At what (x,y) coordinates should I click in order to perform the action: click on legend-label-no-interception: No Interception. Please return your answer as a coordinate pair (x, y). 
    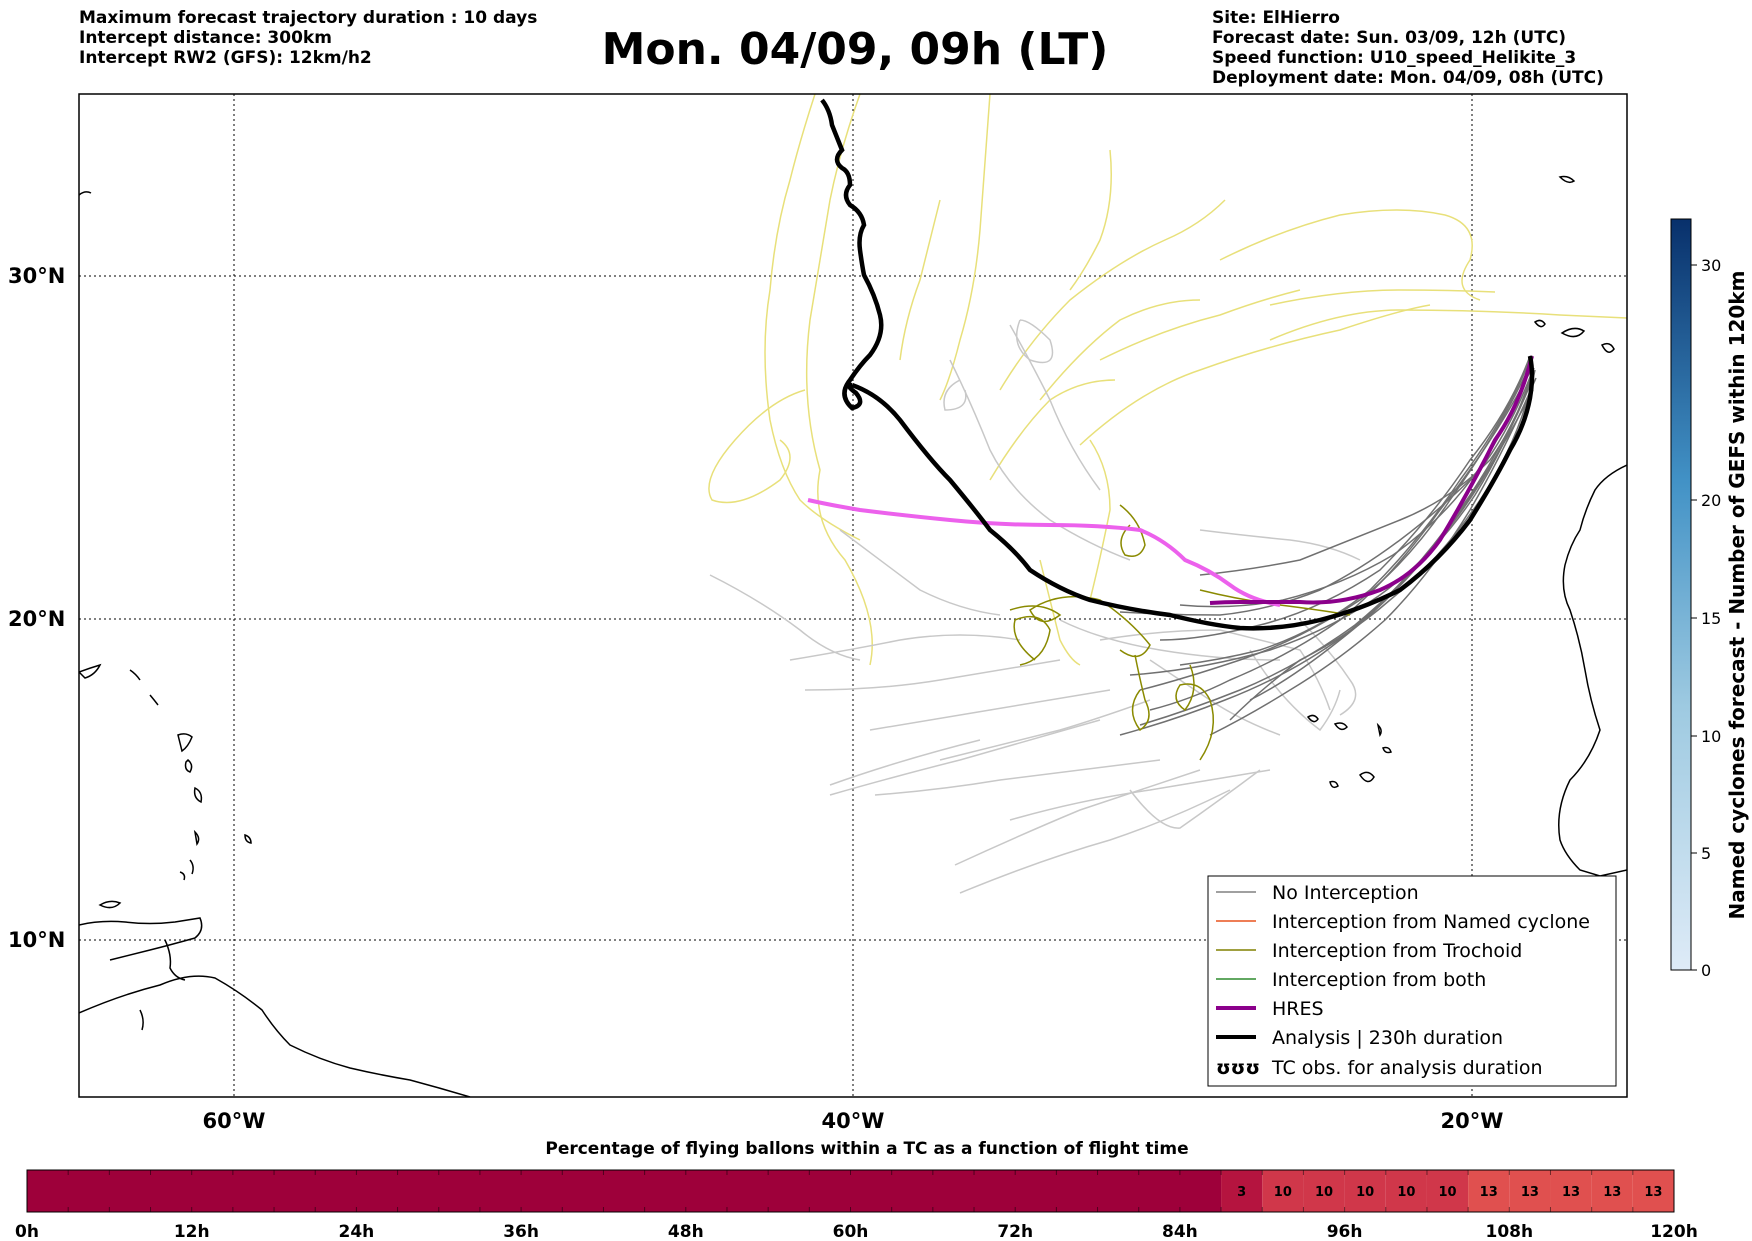
    Looking at the image, I should click on (1345, 893).